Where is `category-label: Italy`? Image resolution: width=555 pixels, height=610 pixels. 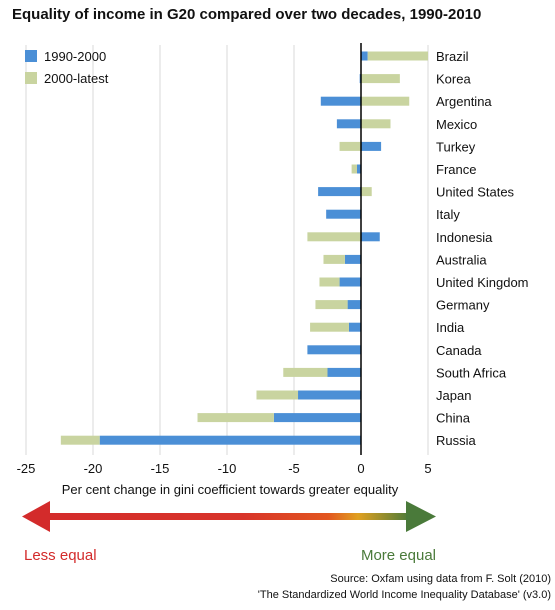
category-label: Italy is located at coordinates (448, 214).